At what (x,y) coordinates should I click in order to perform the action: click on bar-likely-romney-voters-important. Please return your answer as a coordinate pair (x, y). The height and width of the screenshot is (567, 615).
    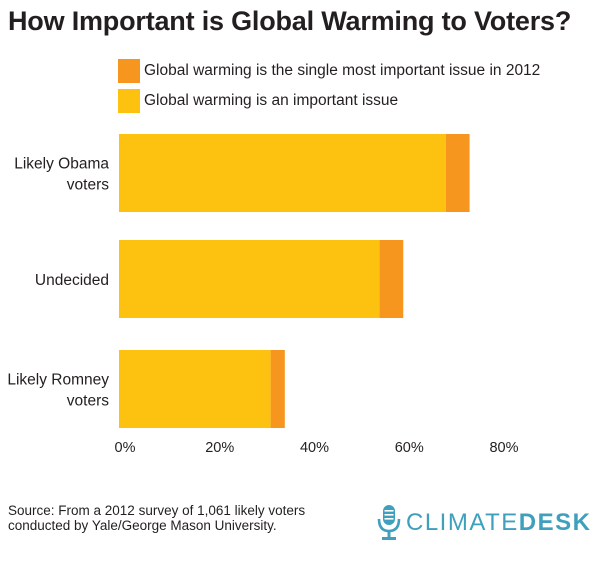
    Looking at the image, I should click on (195, 389).